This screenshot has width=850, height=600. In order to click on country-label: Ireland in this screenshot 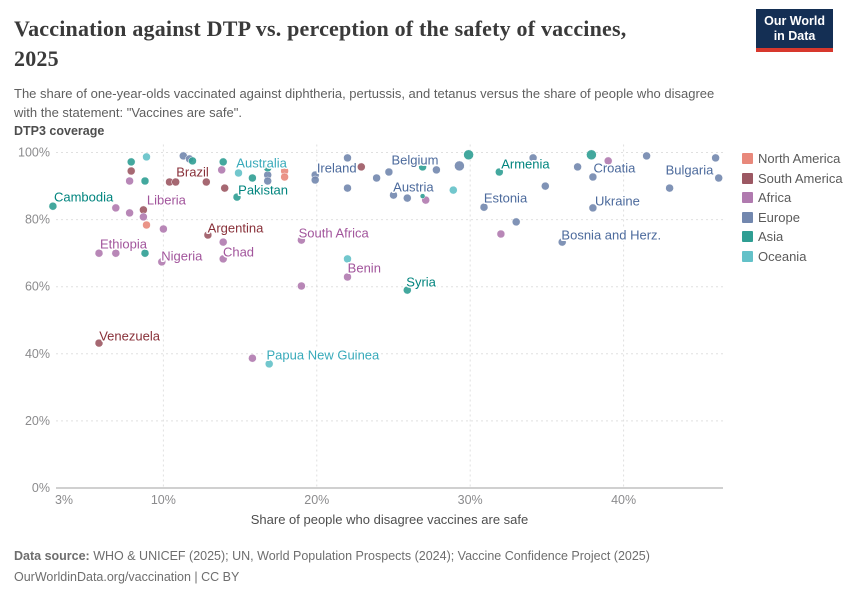, I will do `click(336, 168)`.